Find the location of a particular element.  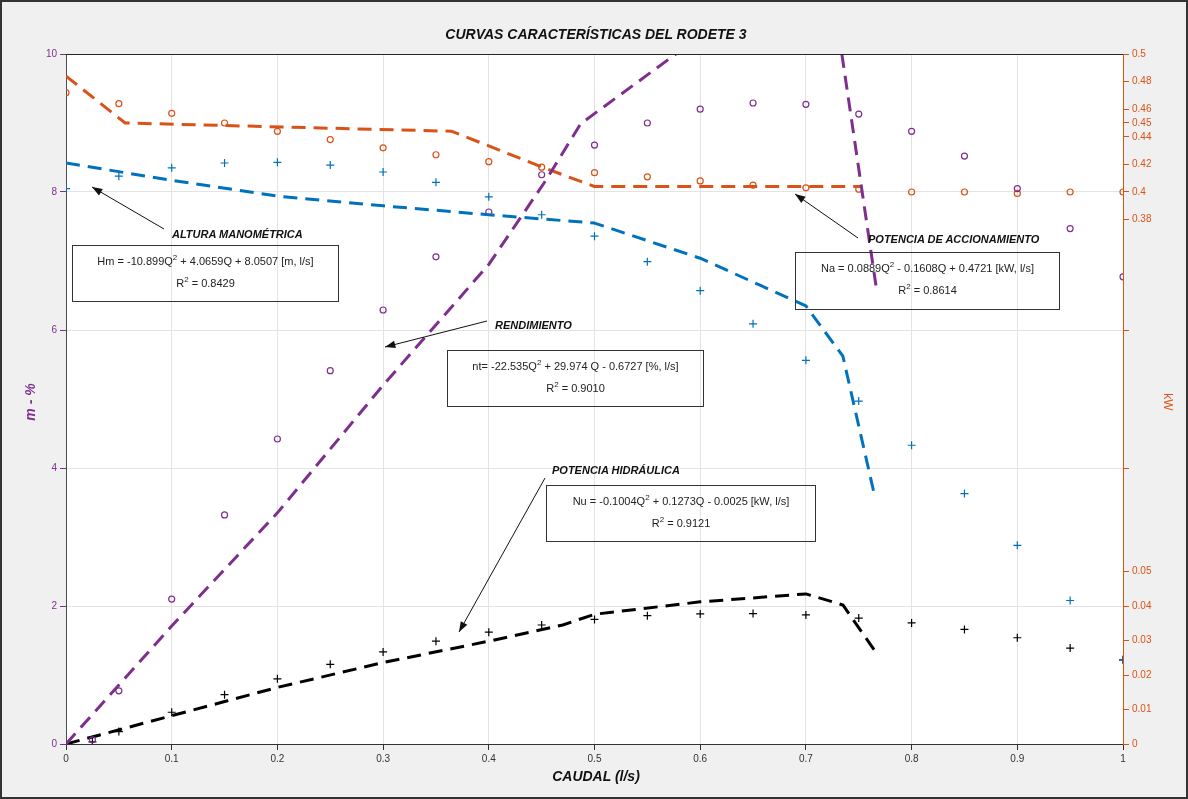

x-tick-label: 0.8 is located at coordinates (911, 758).